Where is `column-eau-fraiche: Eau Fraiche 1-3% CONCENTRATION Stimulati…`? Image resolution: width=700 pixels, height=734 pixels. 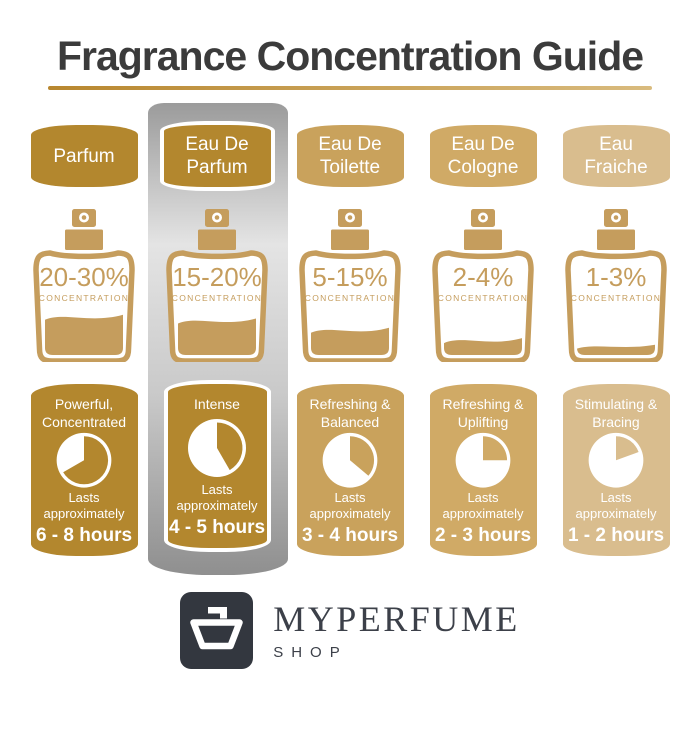
column-eau-fraiche: Eau Fraiche 1-3% CONCENTRATION Stimulati… is located at coordinates (616, 339).